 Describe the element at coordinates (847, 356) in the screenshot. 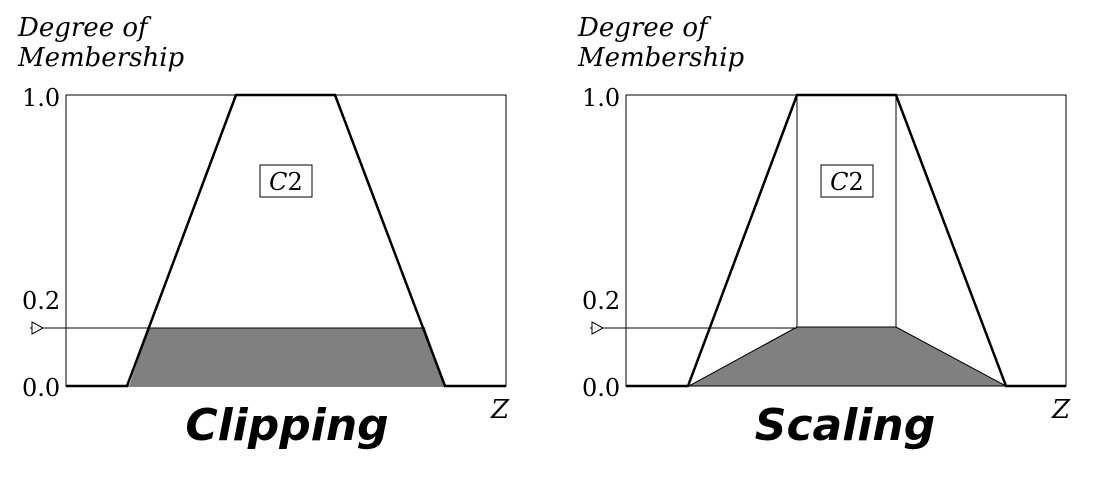

I see `scaled-area` at that location.